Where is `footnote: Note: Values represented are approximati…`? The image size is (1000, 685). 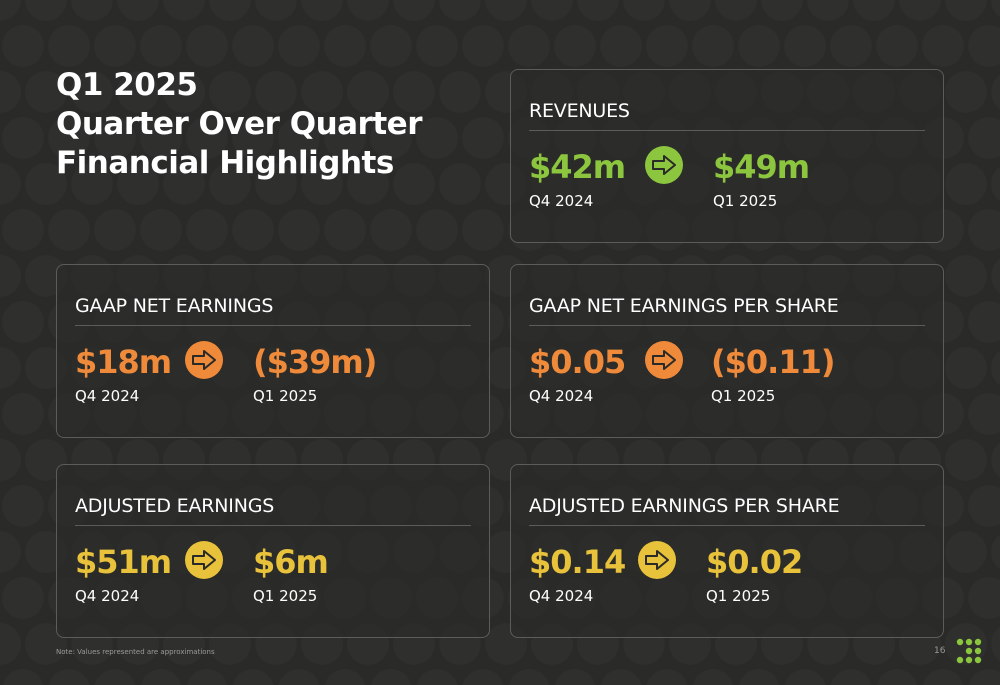
footnote: Note: Values represented are approximati… is located at coordinates (135, 652).